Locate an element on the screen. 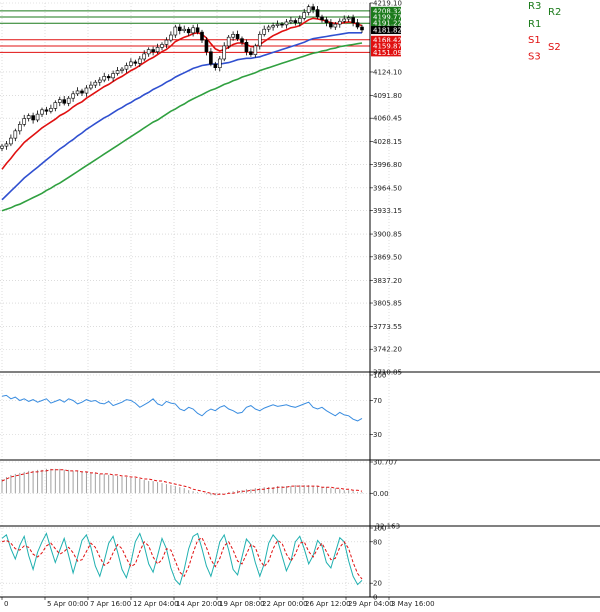 Image resolution: width=600 pixels, height=612 pixels. level-badge-s1 is located at coordinates (386, 39).